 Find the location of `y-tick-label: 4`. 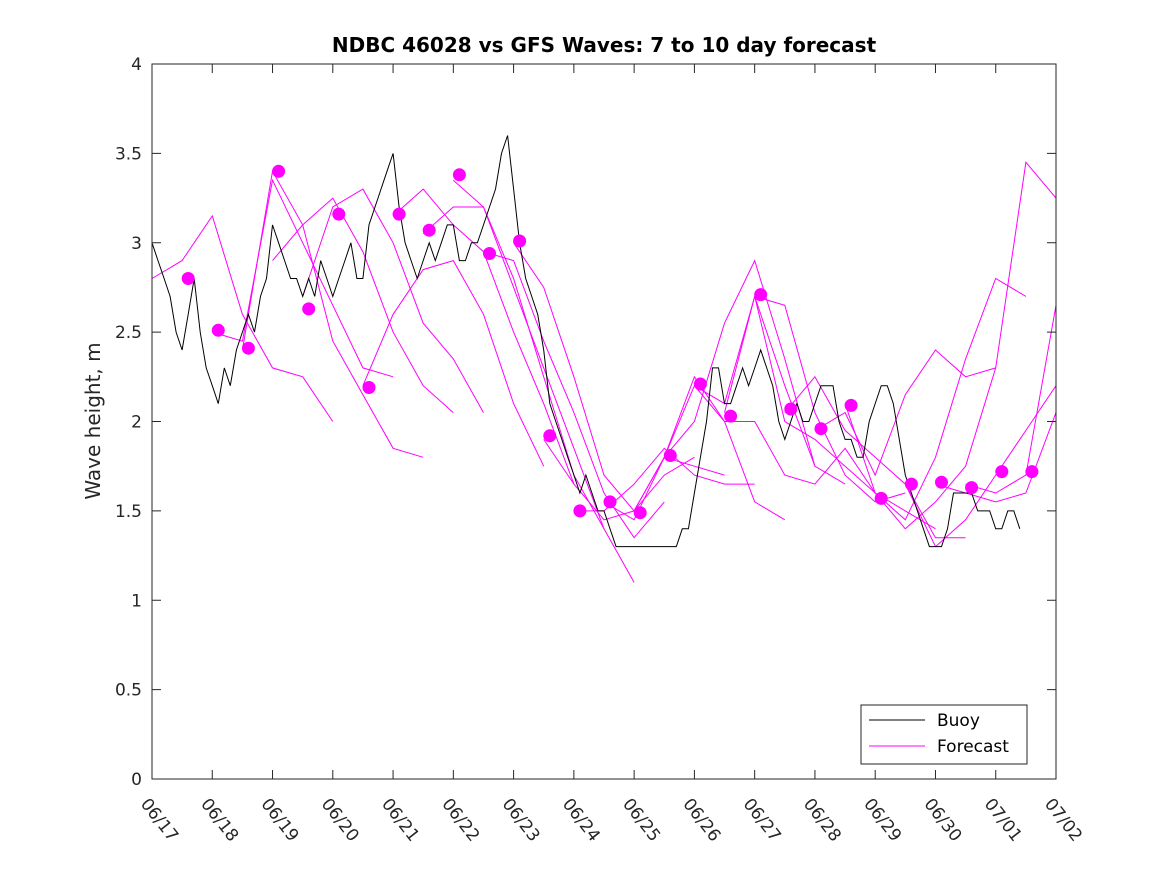

y-tick-label: 4 is located at coordinates (136, 65).